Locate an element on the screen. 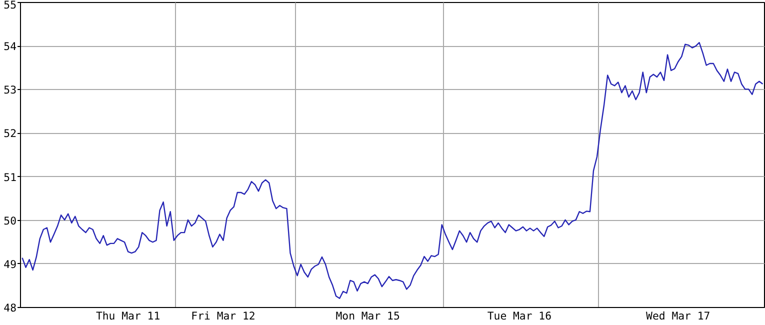  x-tick-label: Wed Mar 17 is located at coordinates (678, 316).